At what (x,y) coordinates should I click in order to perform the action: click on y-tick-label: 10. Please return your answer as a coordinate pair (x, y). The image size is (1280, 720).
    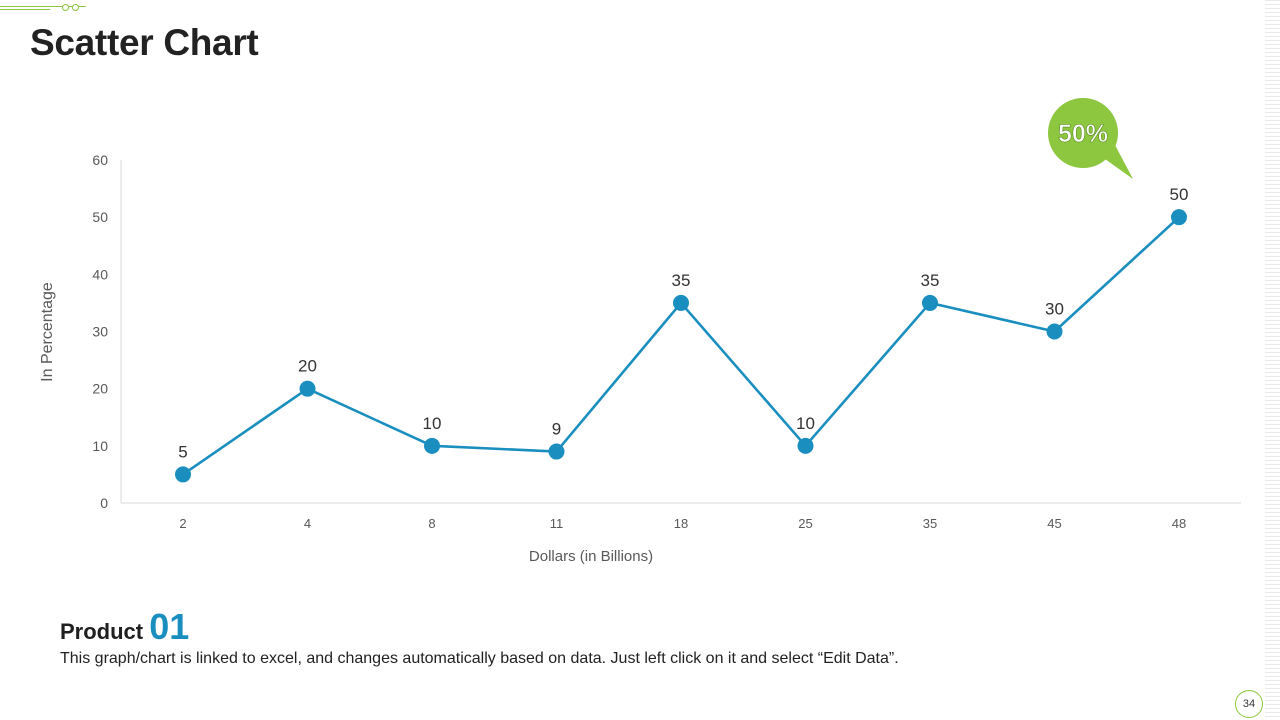
    Looking at the image, I should click on (100, 446).